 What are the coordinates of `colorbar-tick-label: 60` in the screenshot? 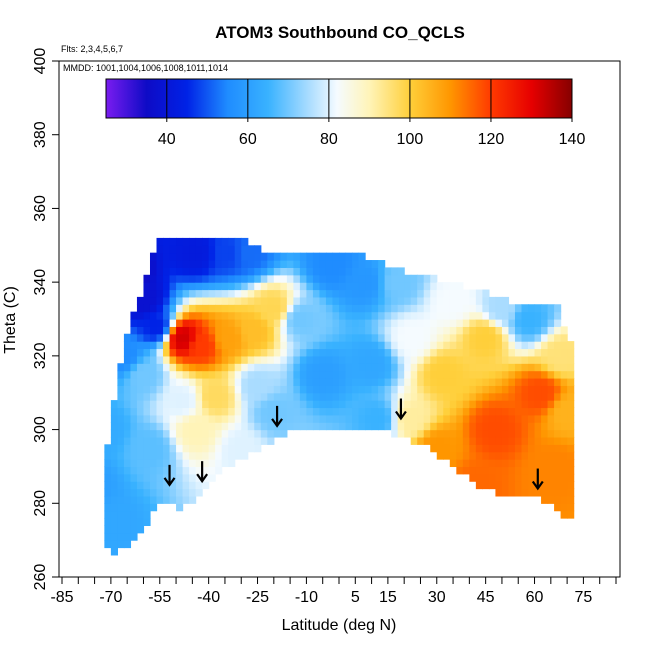 It's located at (248, 139).